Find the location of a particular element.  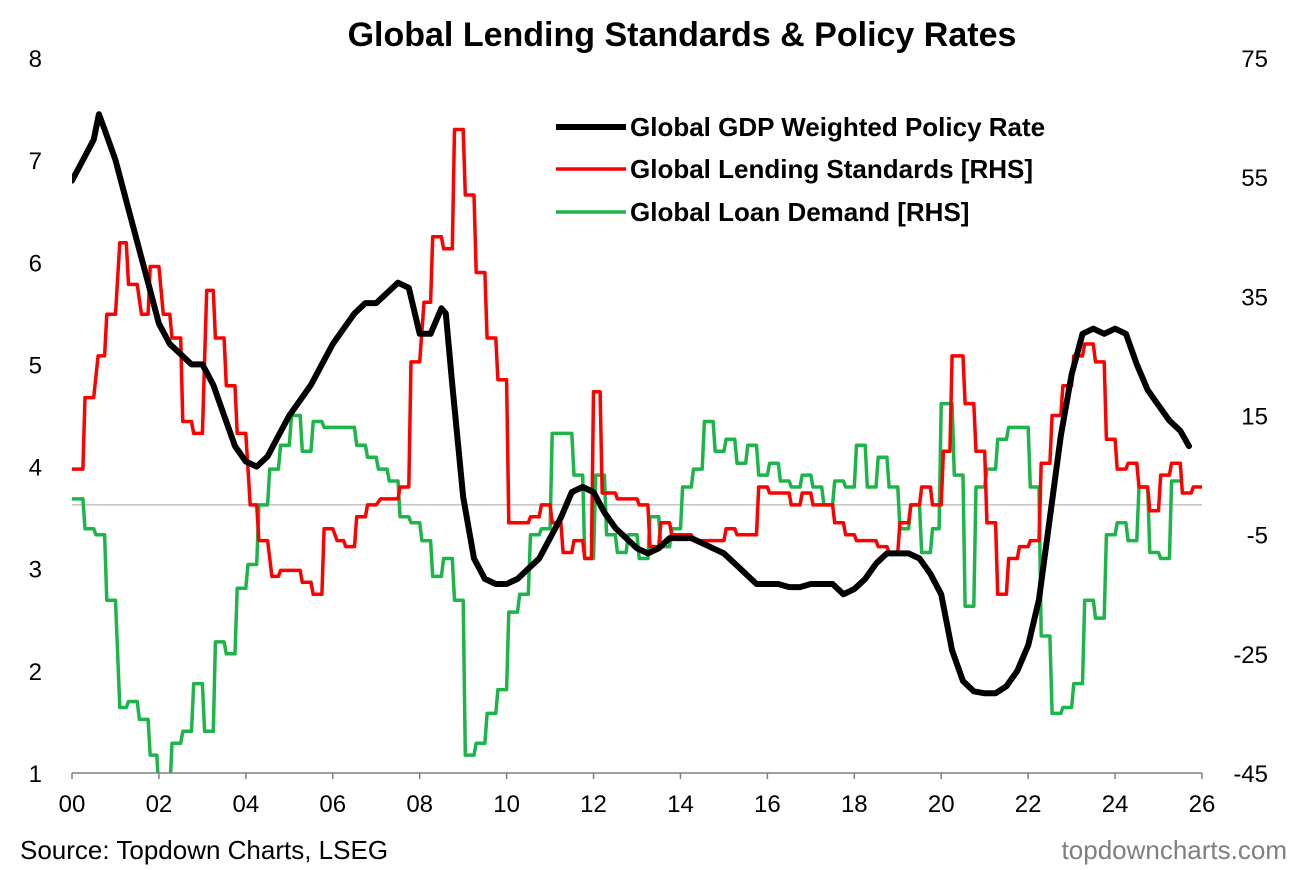

x-tick-label: 04 is located at coordinates (245, 804).